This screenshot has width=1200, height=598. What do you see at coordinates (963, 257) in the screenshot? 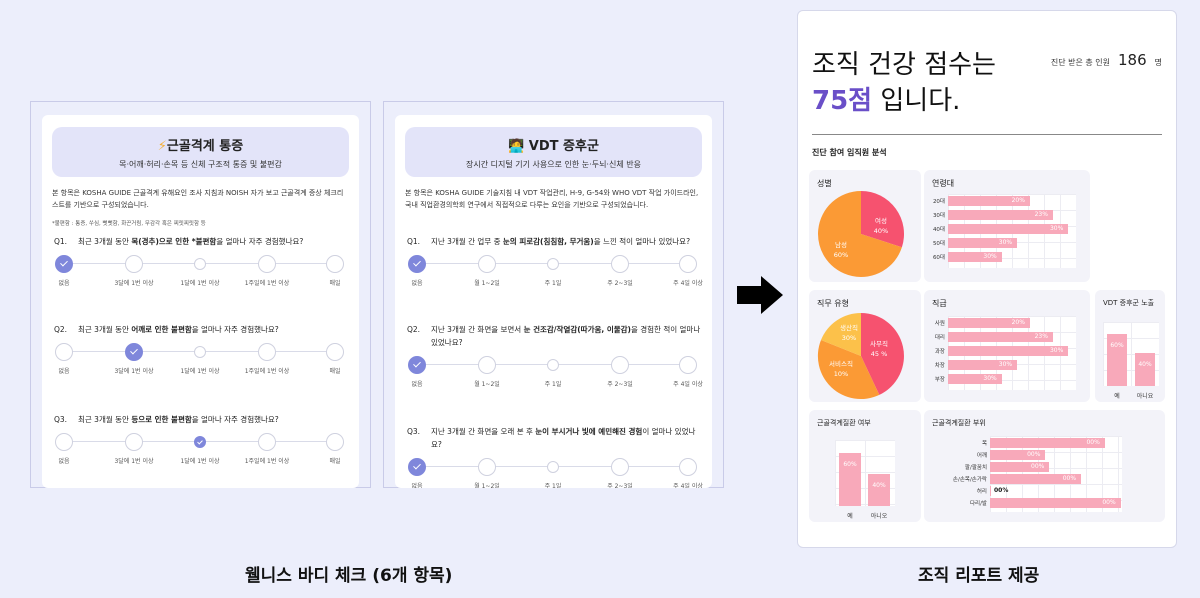
I see `bar-row: 60대 30%` at bounding box center [963, 257].